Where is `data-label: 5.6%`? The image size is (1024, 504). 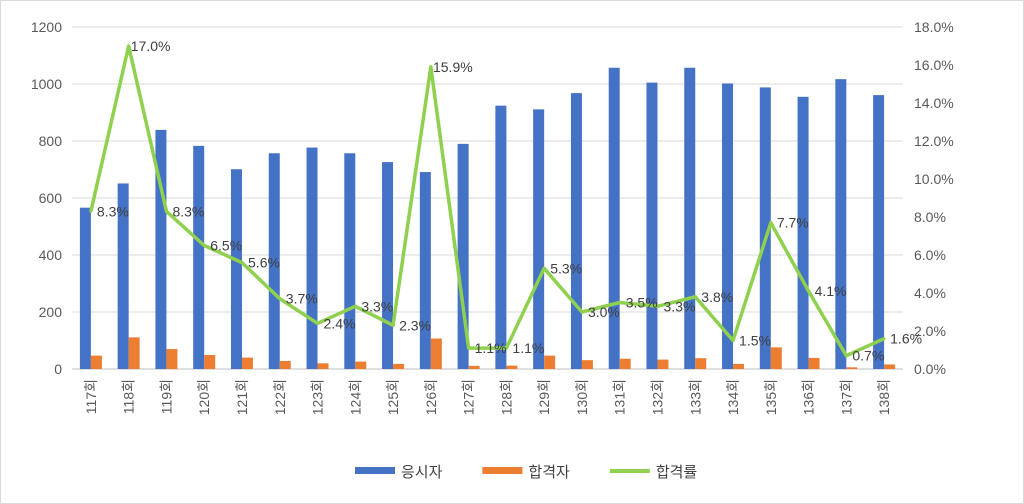 data-label: 5.6% is located at coordinates (264, 263).